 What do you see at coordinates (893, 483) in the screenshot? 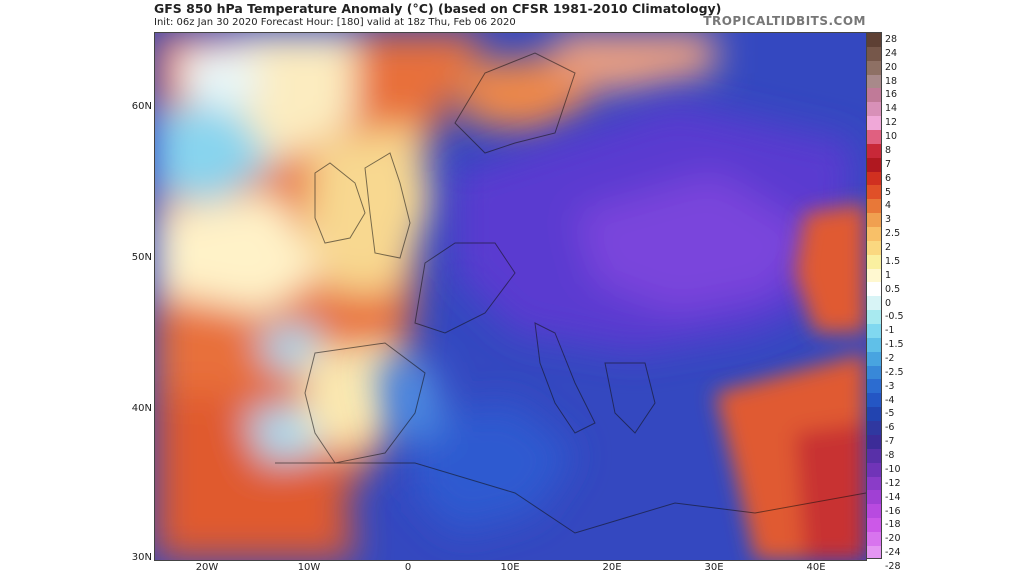
I see `colorbar-tick-label: -12` at bounding box center [893, 483].